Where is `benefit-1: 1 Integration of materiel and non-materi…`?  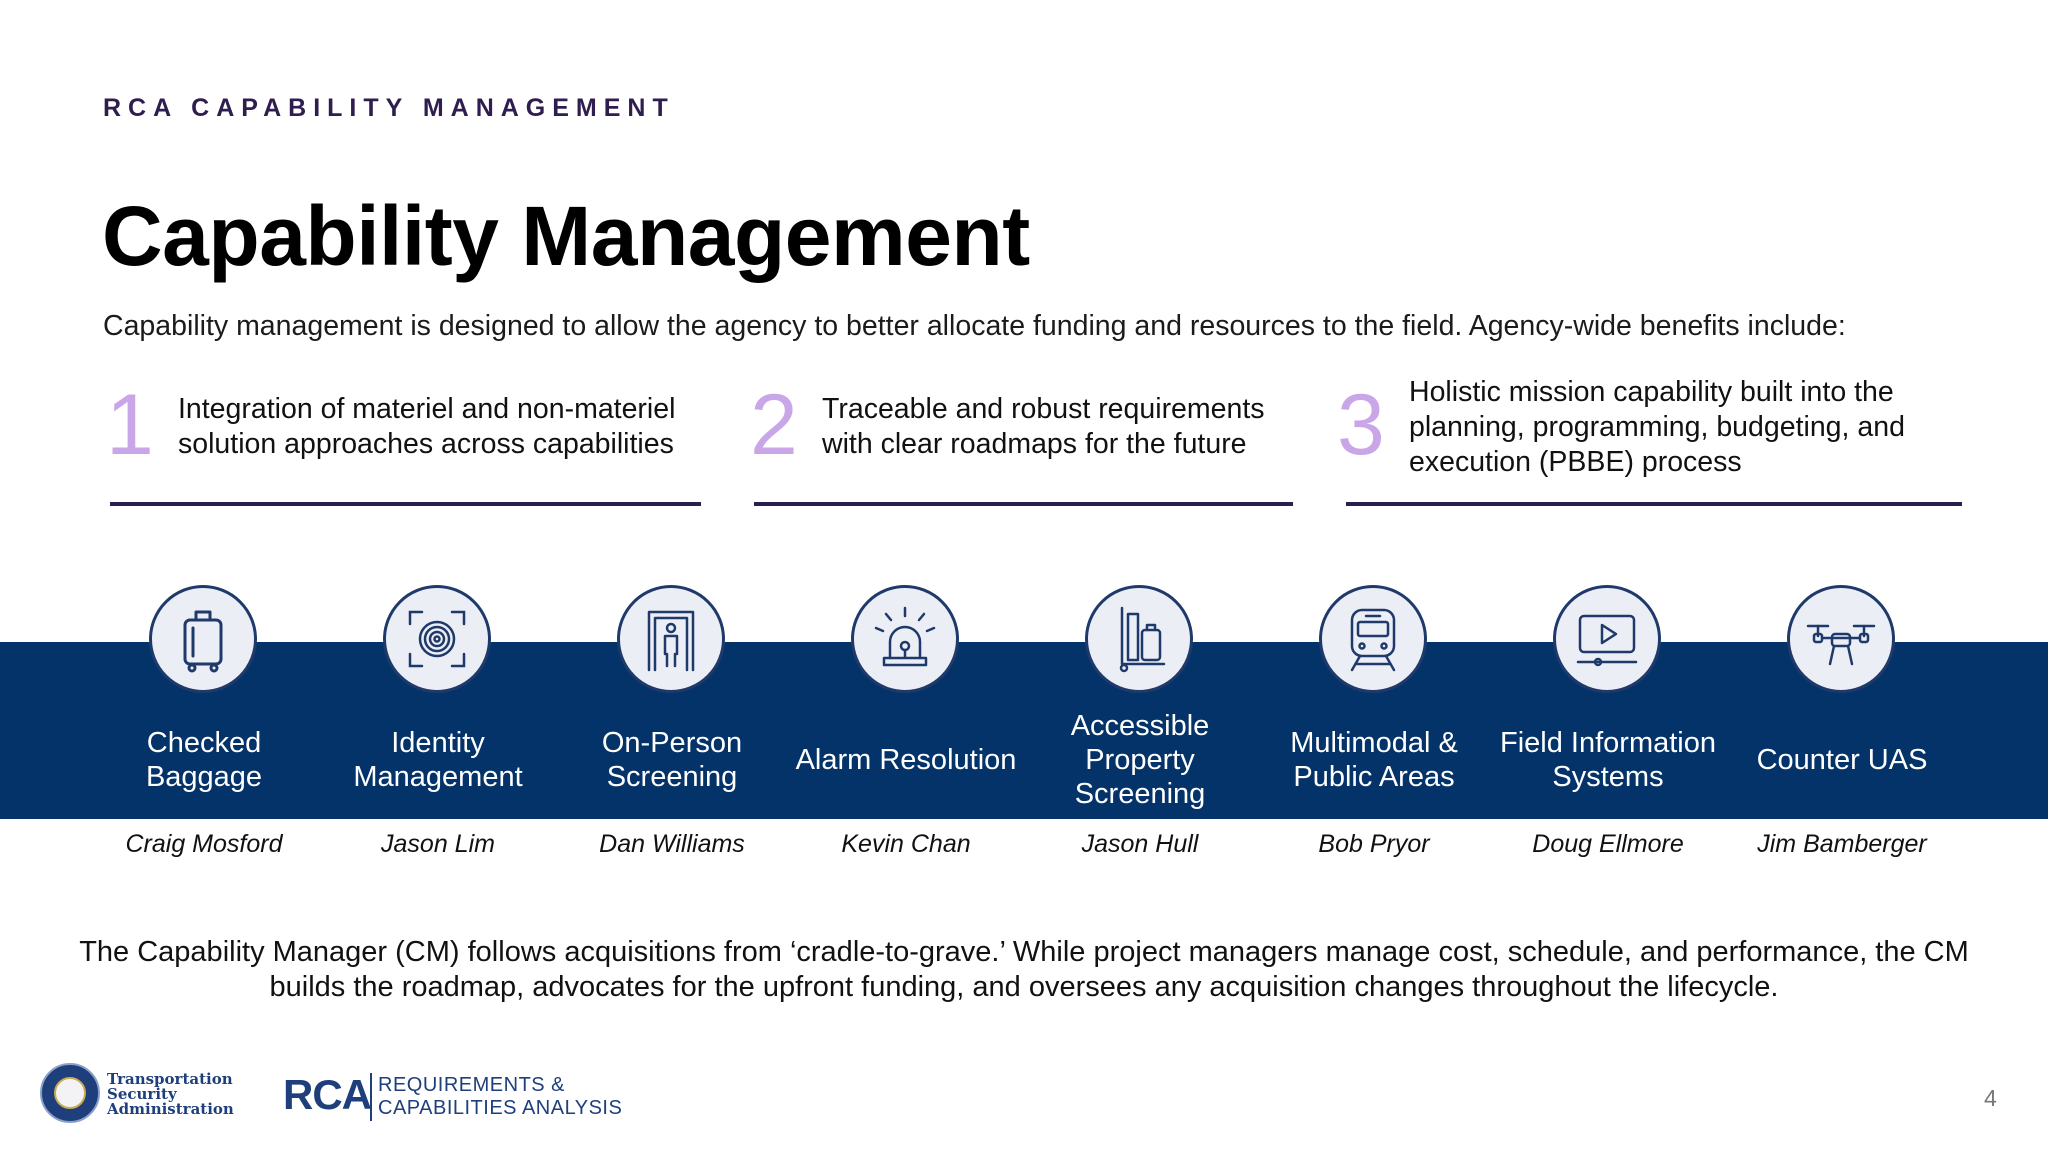
benefit-1: 1 Integration of materiel and non-materi… is located at coordinates (406, 440).